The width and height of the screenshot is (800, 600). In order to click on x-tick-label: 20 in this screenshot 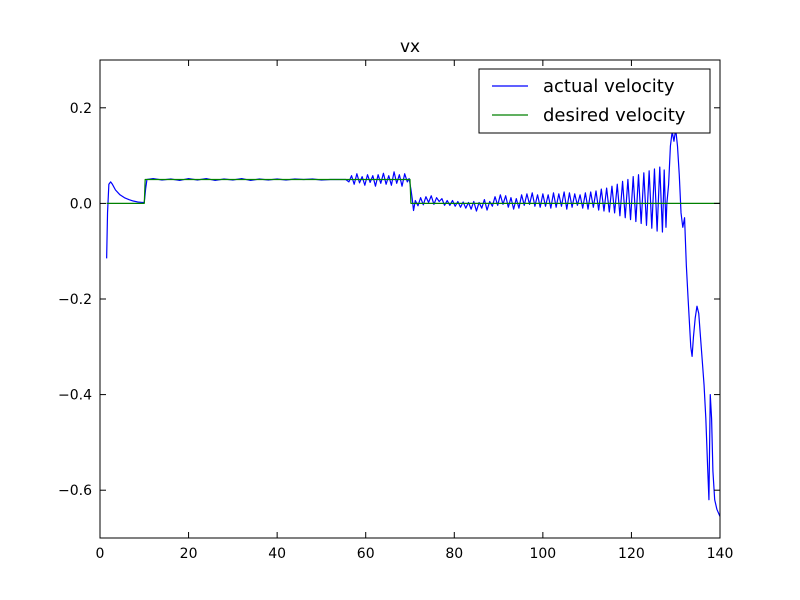, I will do `click(189, 554)`.